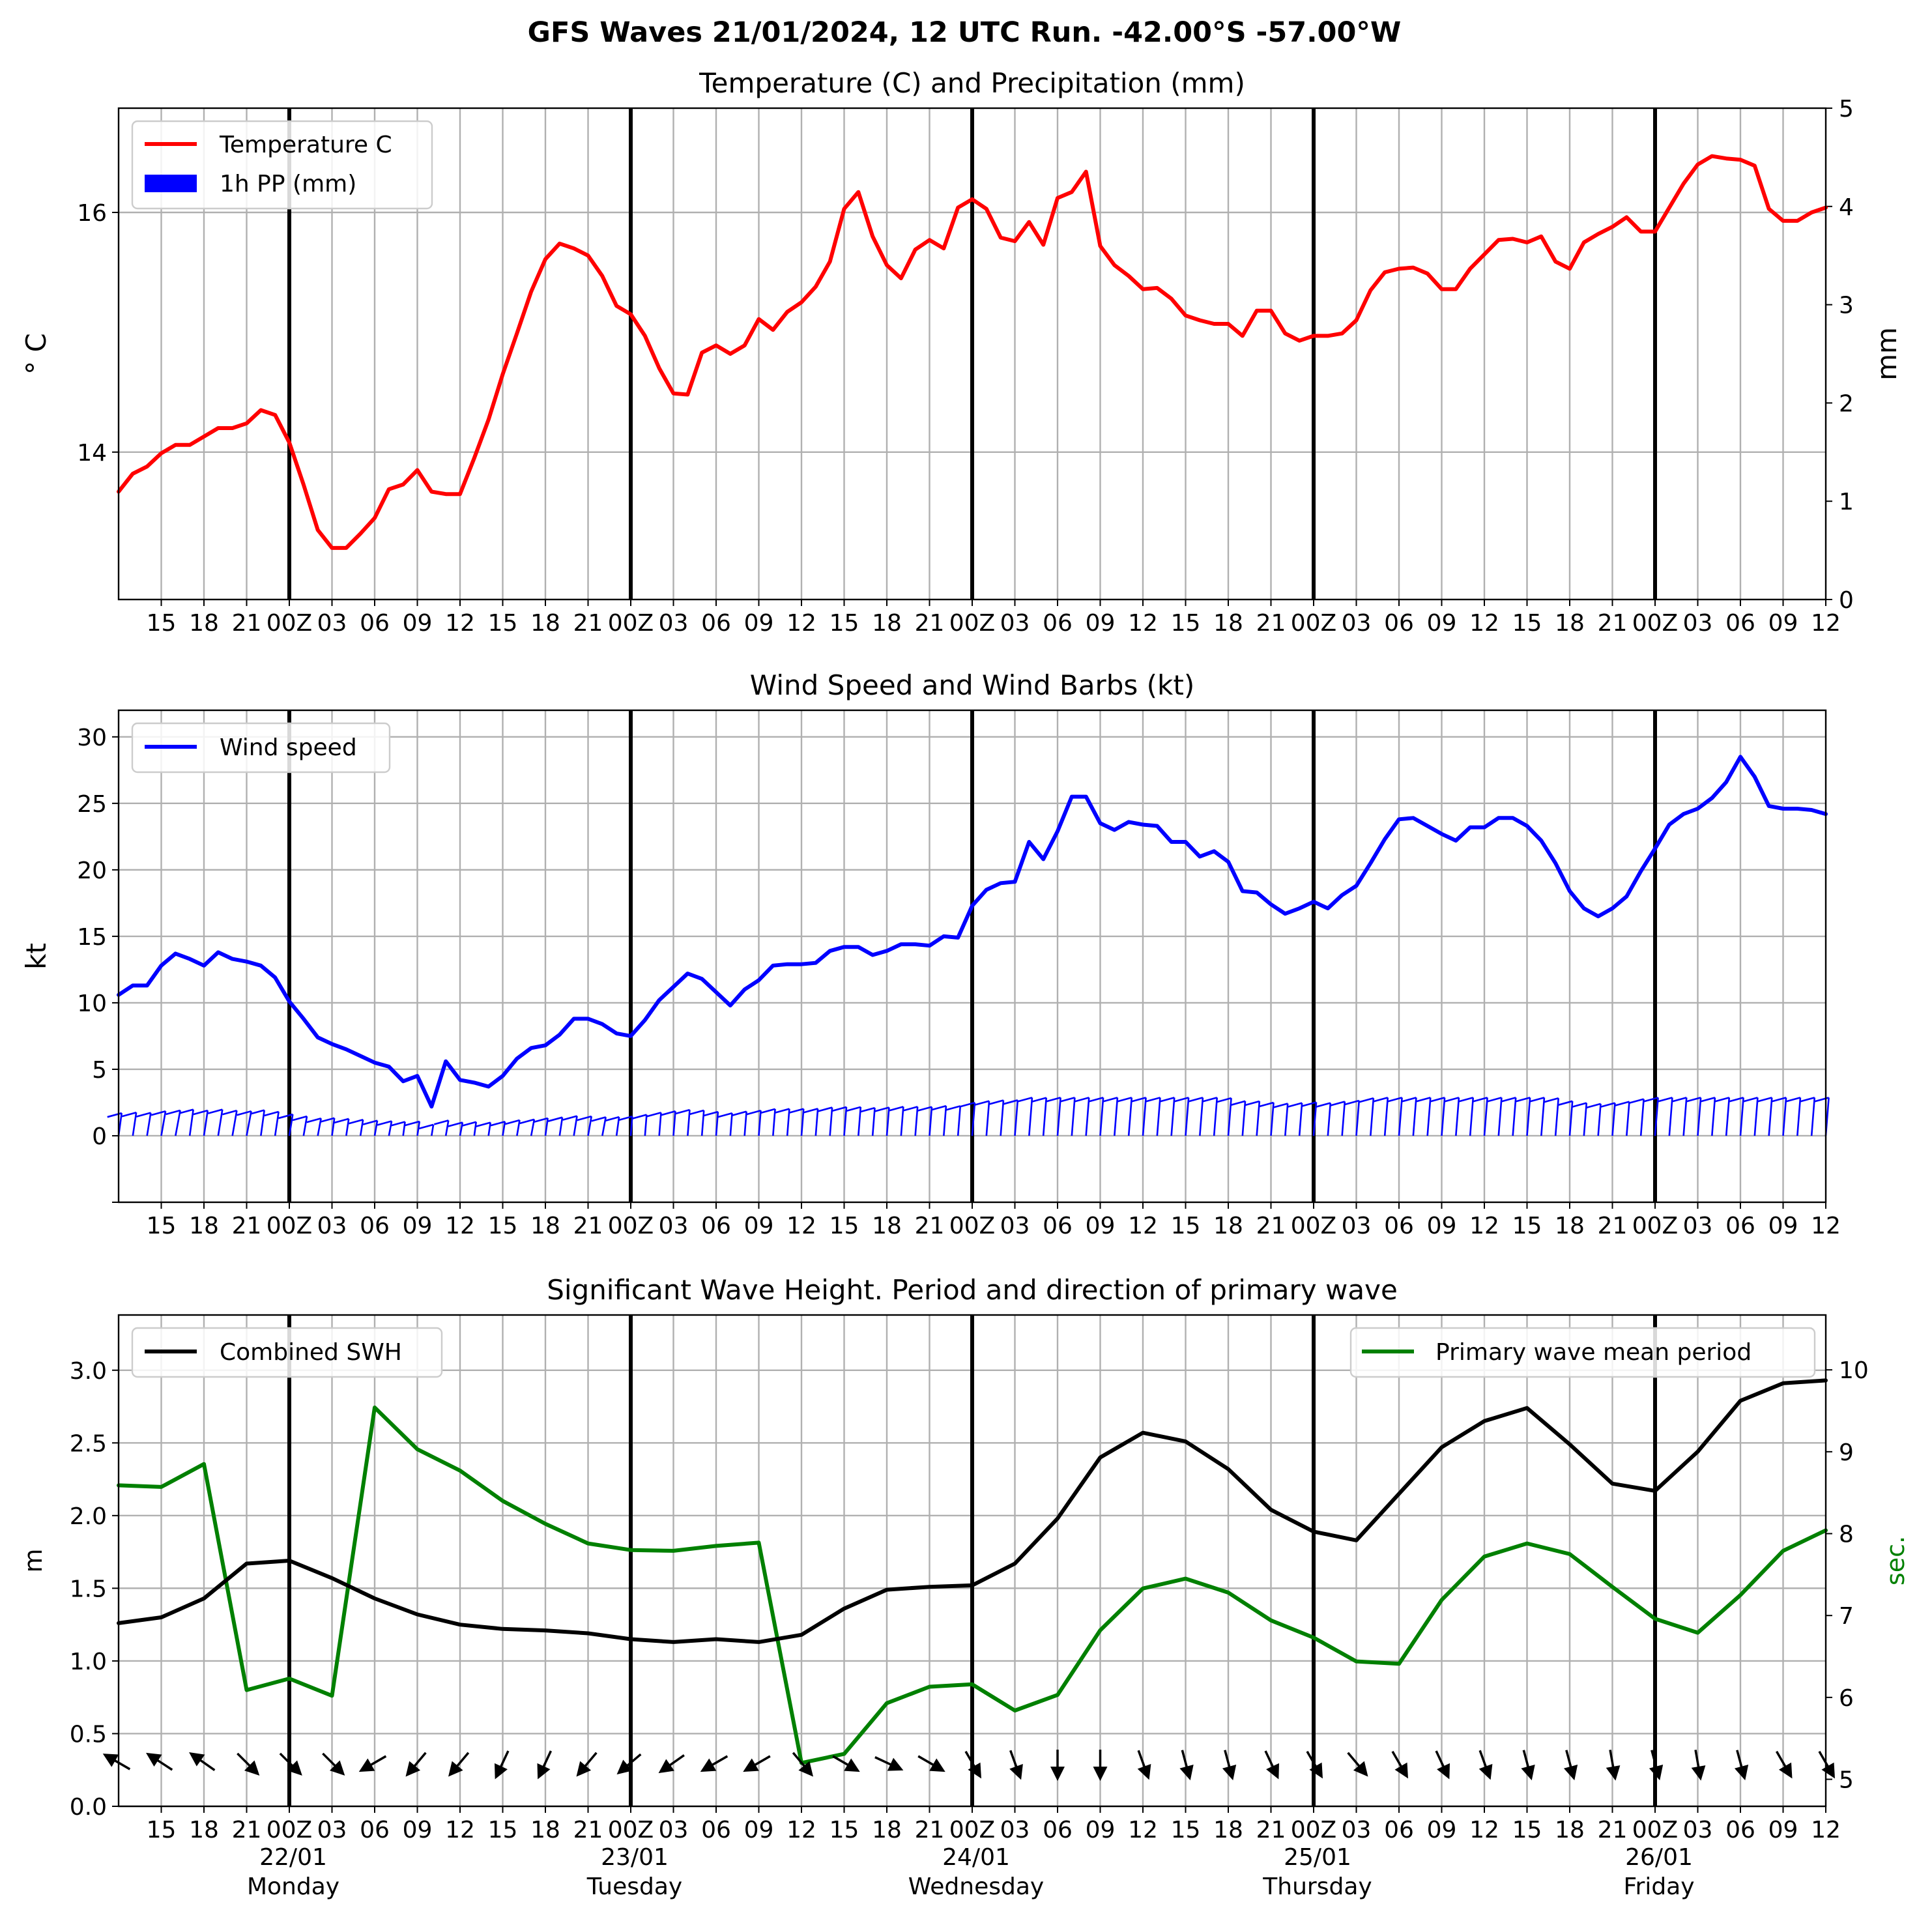 This screenshot has height=1921, width=1932. What do you see at coordinates (972, 83) in the screenshot?
I see `panel-title: Temperature (C) and Precipitation (mm)` at bounding box center [972, 83].